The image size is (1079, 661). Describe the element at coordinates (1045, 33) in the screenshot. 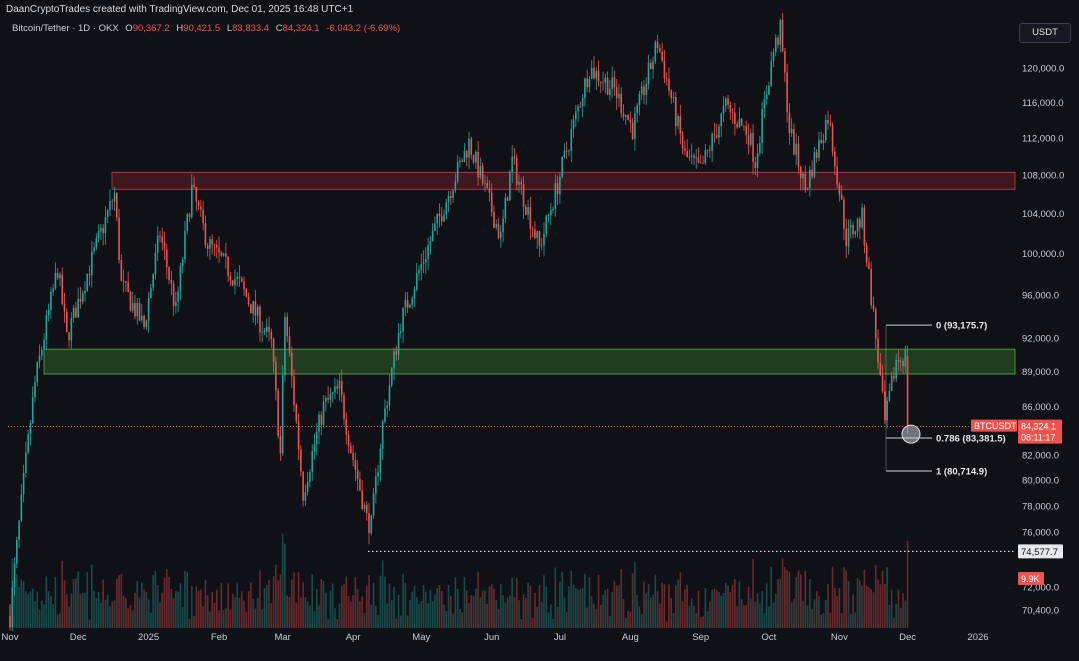

I see `currency-button: USDT` at that location.